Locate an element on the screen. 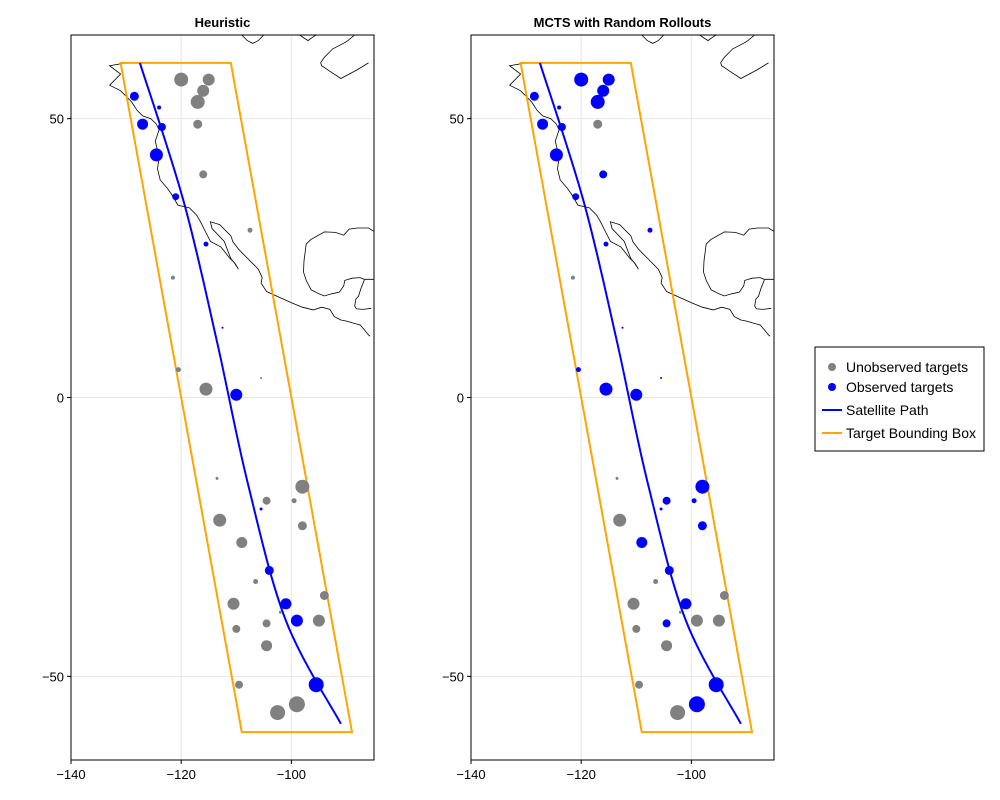  legend-label-satellite-path: Satellite Path is located at coordinates (887, 410).